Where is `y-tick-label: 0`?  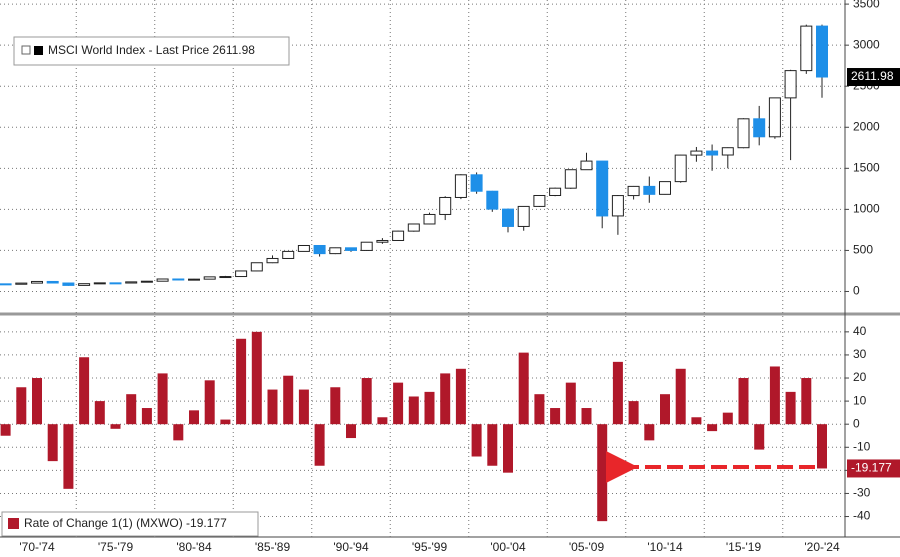
y-tick-label: 0 is located at coordinates (856, 291).